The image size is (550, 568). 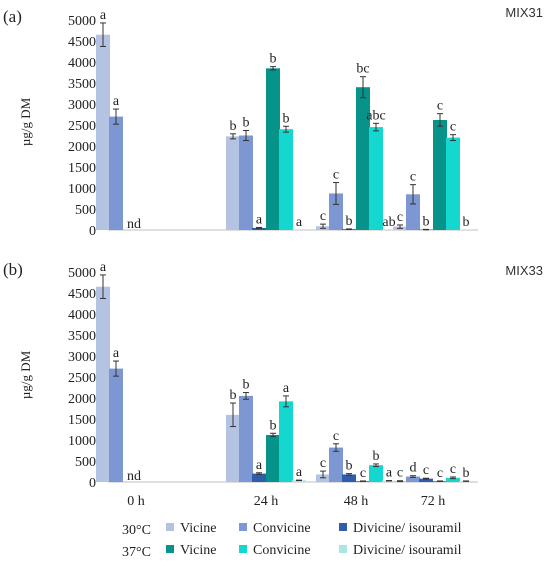 I want to click on panel-label-a: (a), so click(x=12, y=16).